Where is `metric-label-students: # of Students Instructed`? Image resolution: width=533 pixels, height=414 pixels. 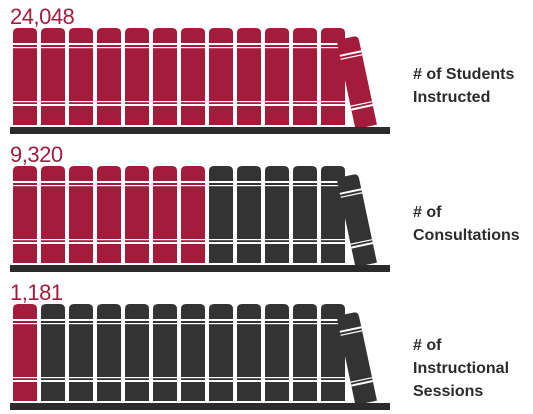
metric-label-students: # of Students Instructed is located at coordinates (464, 86).